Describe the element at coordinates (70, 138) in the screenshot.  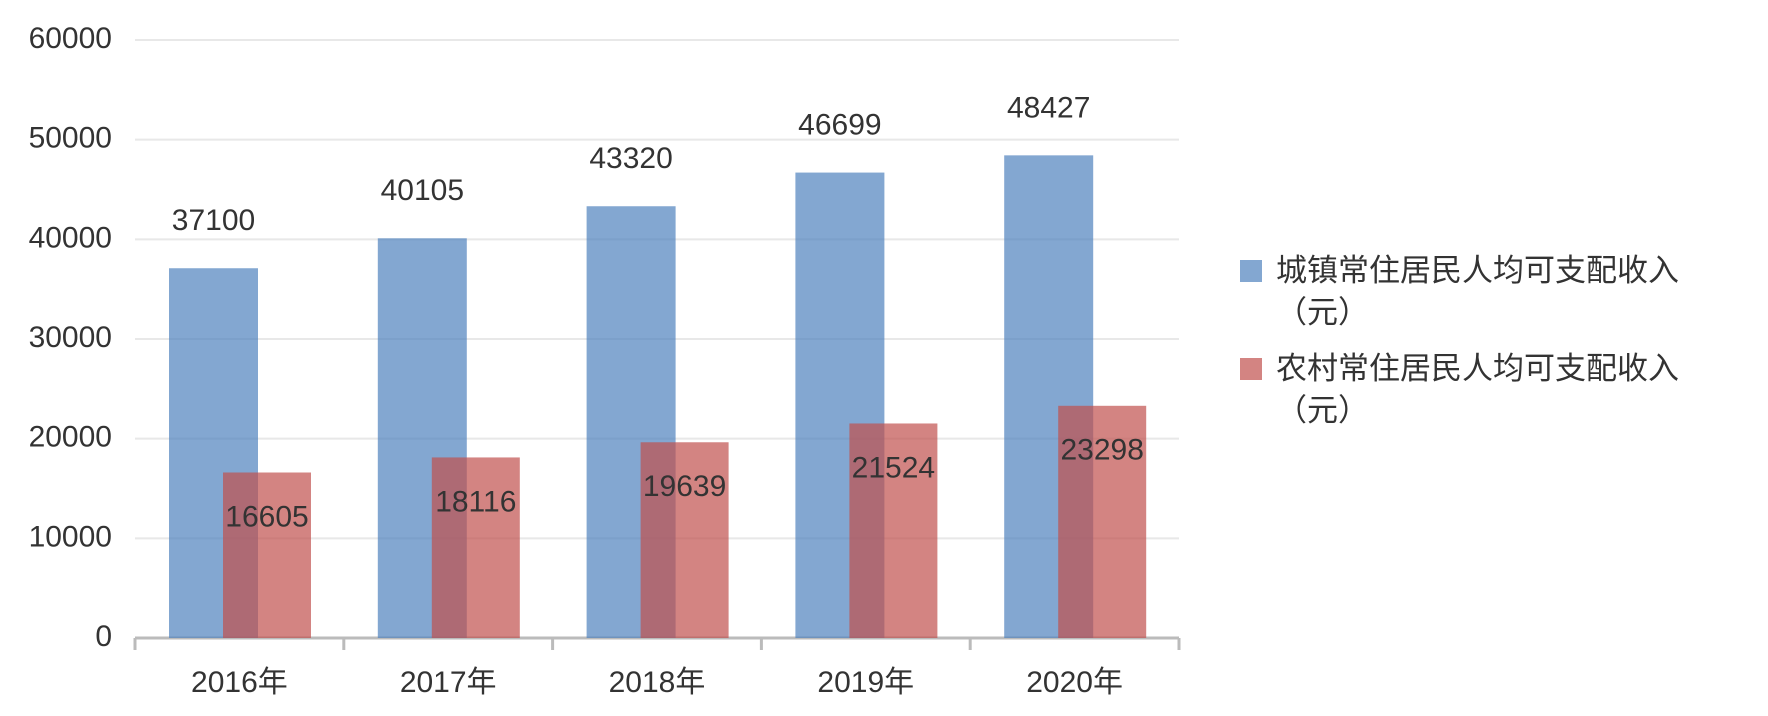
I see `y-tick-label: 50000` at that location.